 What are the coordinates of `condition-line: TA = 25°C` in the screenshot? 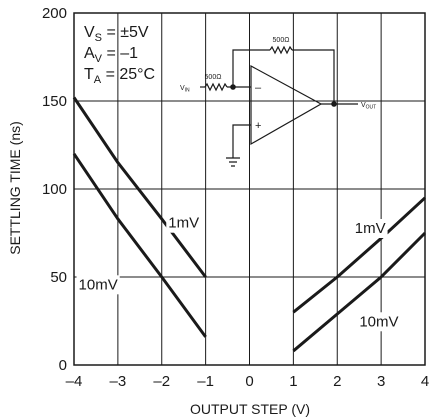 It's located at (119, 76).